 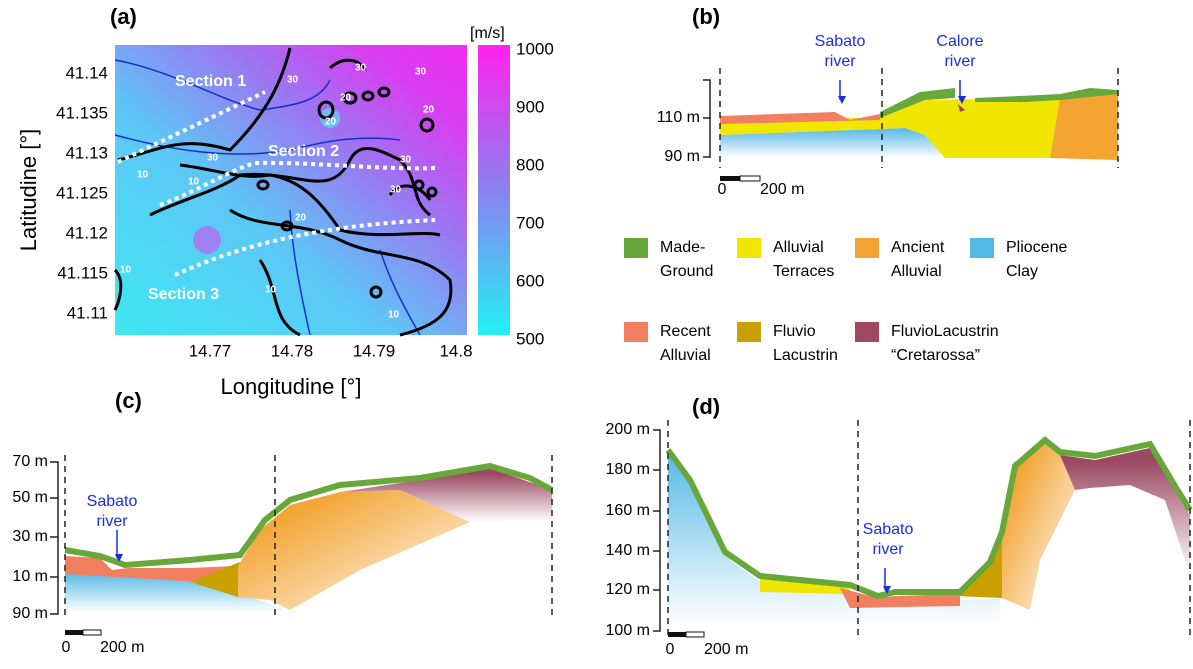 What do you see at coordinates (210, 350) in the screenshot?
I see `x-tick-label: 14.77` at bounding box center [210, 350].